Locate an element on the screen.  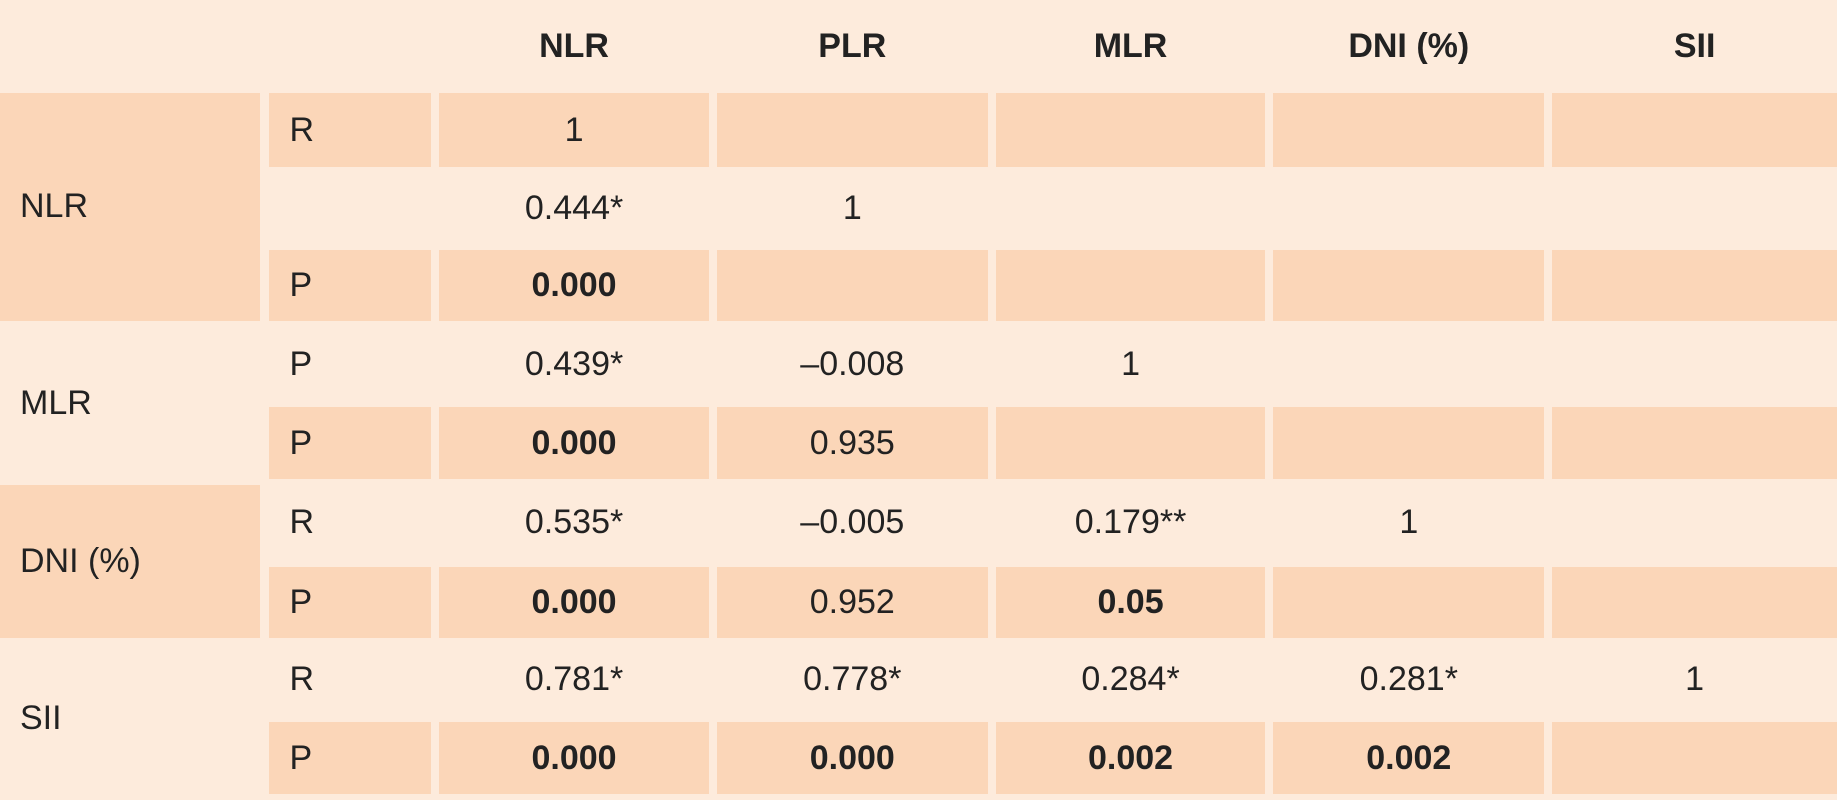
group-label: NLR is located at coordinates (130, 207).